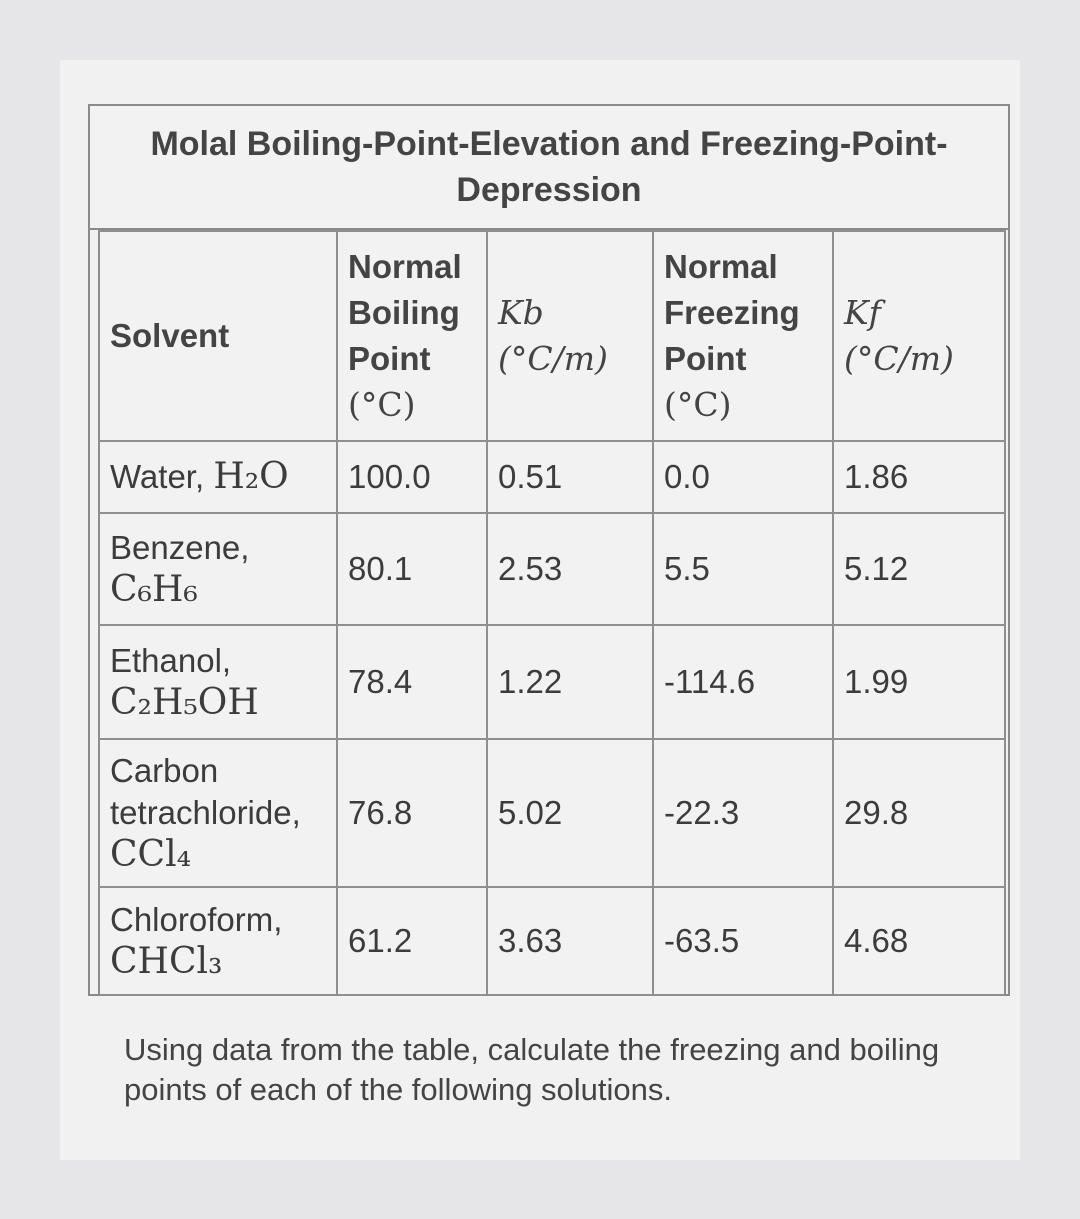 Image resolution: width=1080 pixels, height=1219 pixels. I want to click on solvent-name: Water,, so click(157, 476).